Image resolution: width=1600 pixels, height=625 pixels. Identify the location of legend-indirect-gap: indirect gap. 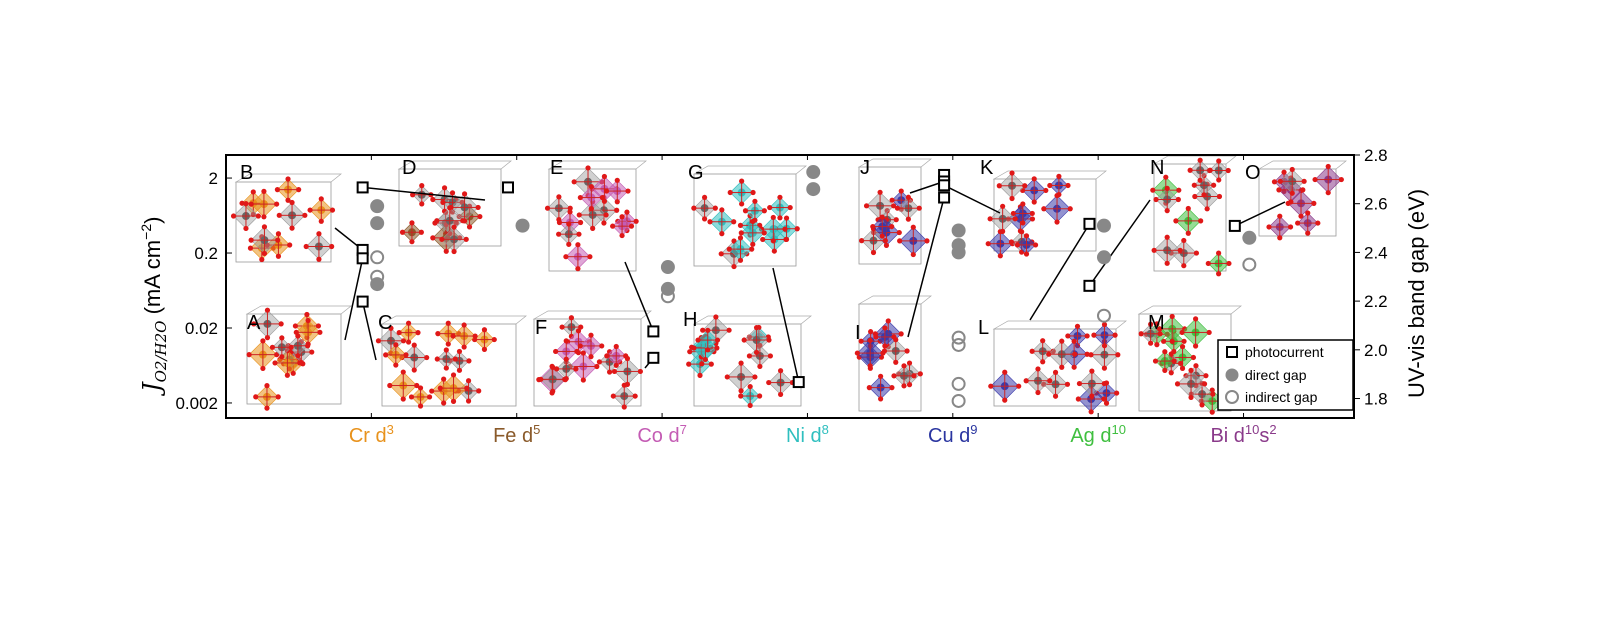
(1281, 397).